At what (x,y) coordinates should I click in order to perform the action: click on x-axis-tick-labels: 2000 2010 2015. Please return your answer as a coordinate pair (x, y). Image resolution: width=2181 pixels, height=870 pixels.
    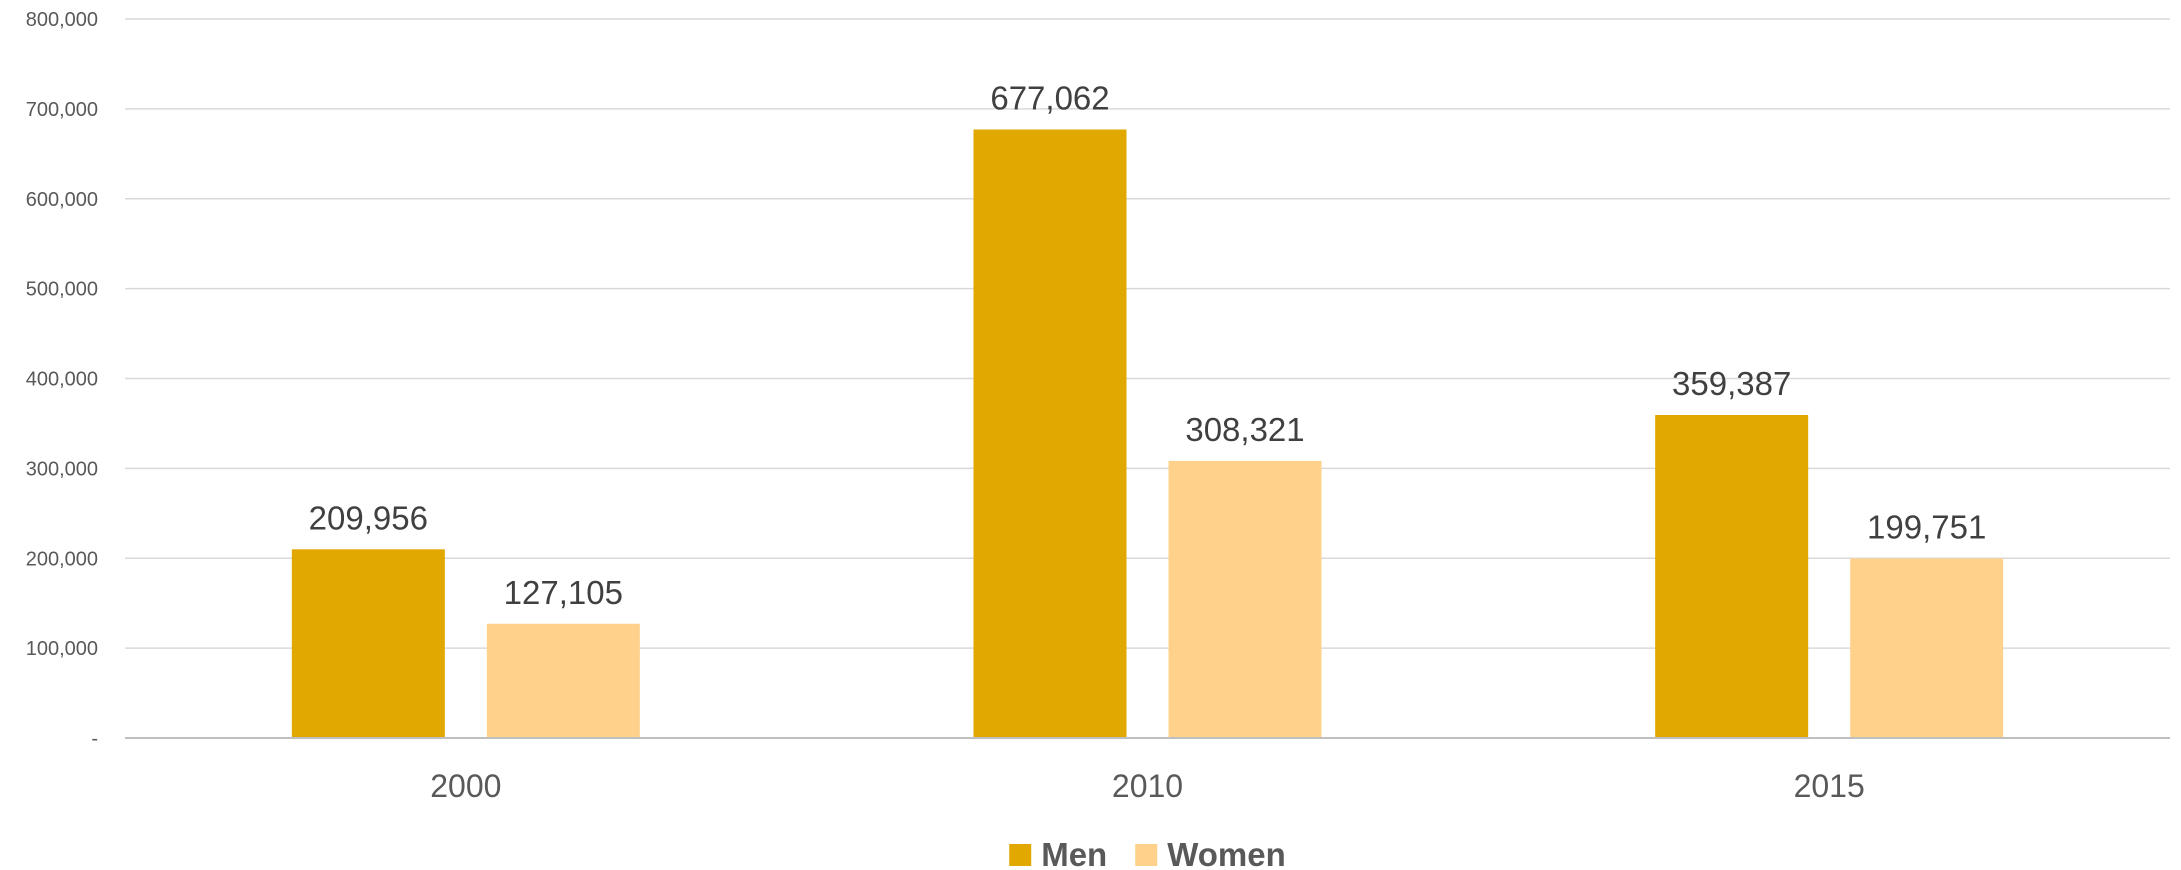
    Looking at the image, I should click on (1147, 786).